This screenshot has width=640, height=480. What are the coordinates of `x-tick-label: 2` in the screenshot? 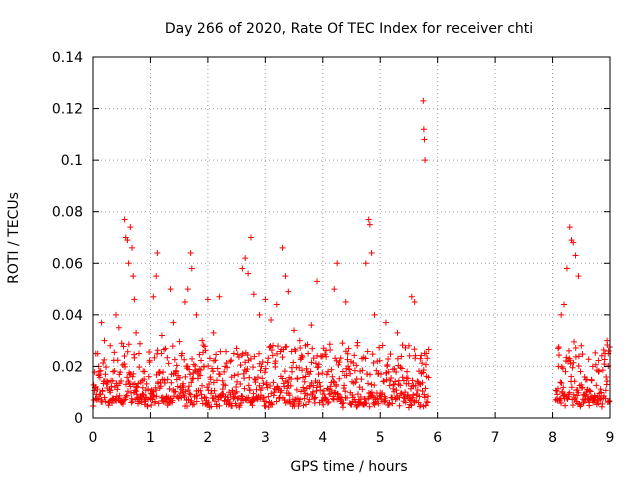 It's located at (207, 438).